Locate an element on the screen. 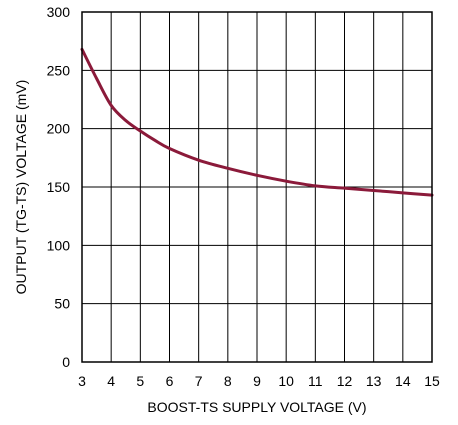  y-tick-label: 50 is located at coordinates (62, 304).